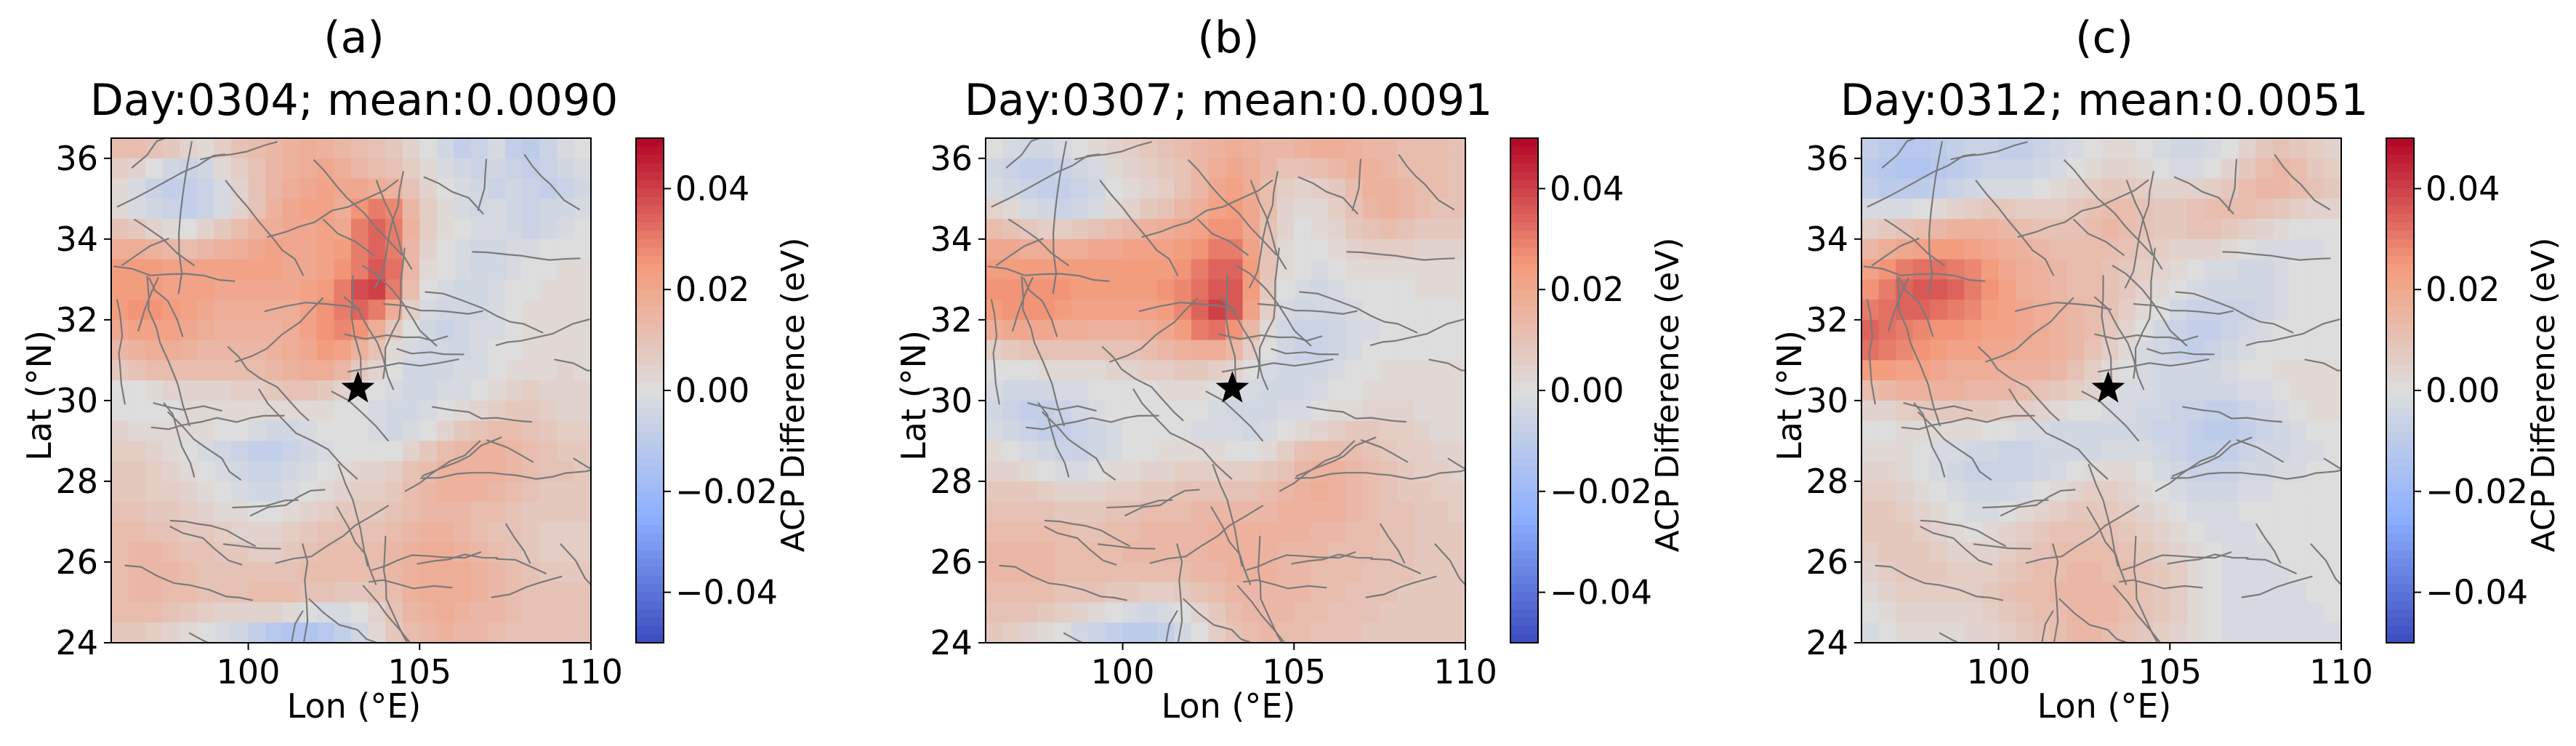 The image size is (2576, 746). What do you see at coordinates (2170, 671) in the screenshot?
I see `x-tick-label: 105` at bounding box center [2170, 671].